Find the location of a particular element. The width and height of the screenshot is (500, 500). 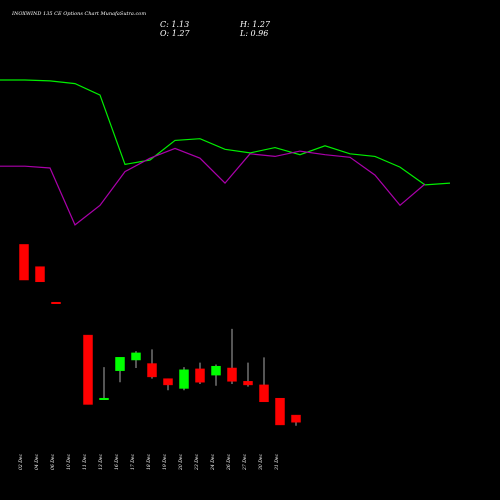

x-tick-label: 16 Dec is located at coordinates (117, 462).